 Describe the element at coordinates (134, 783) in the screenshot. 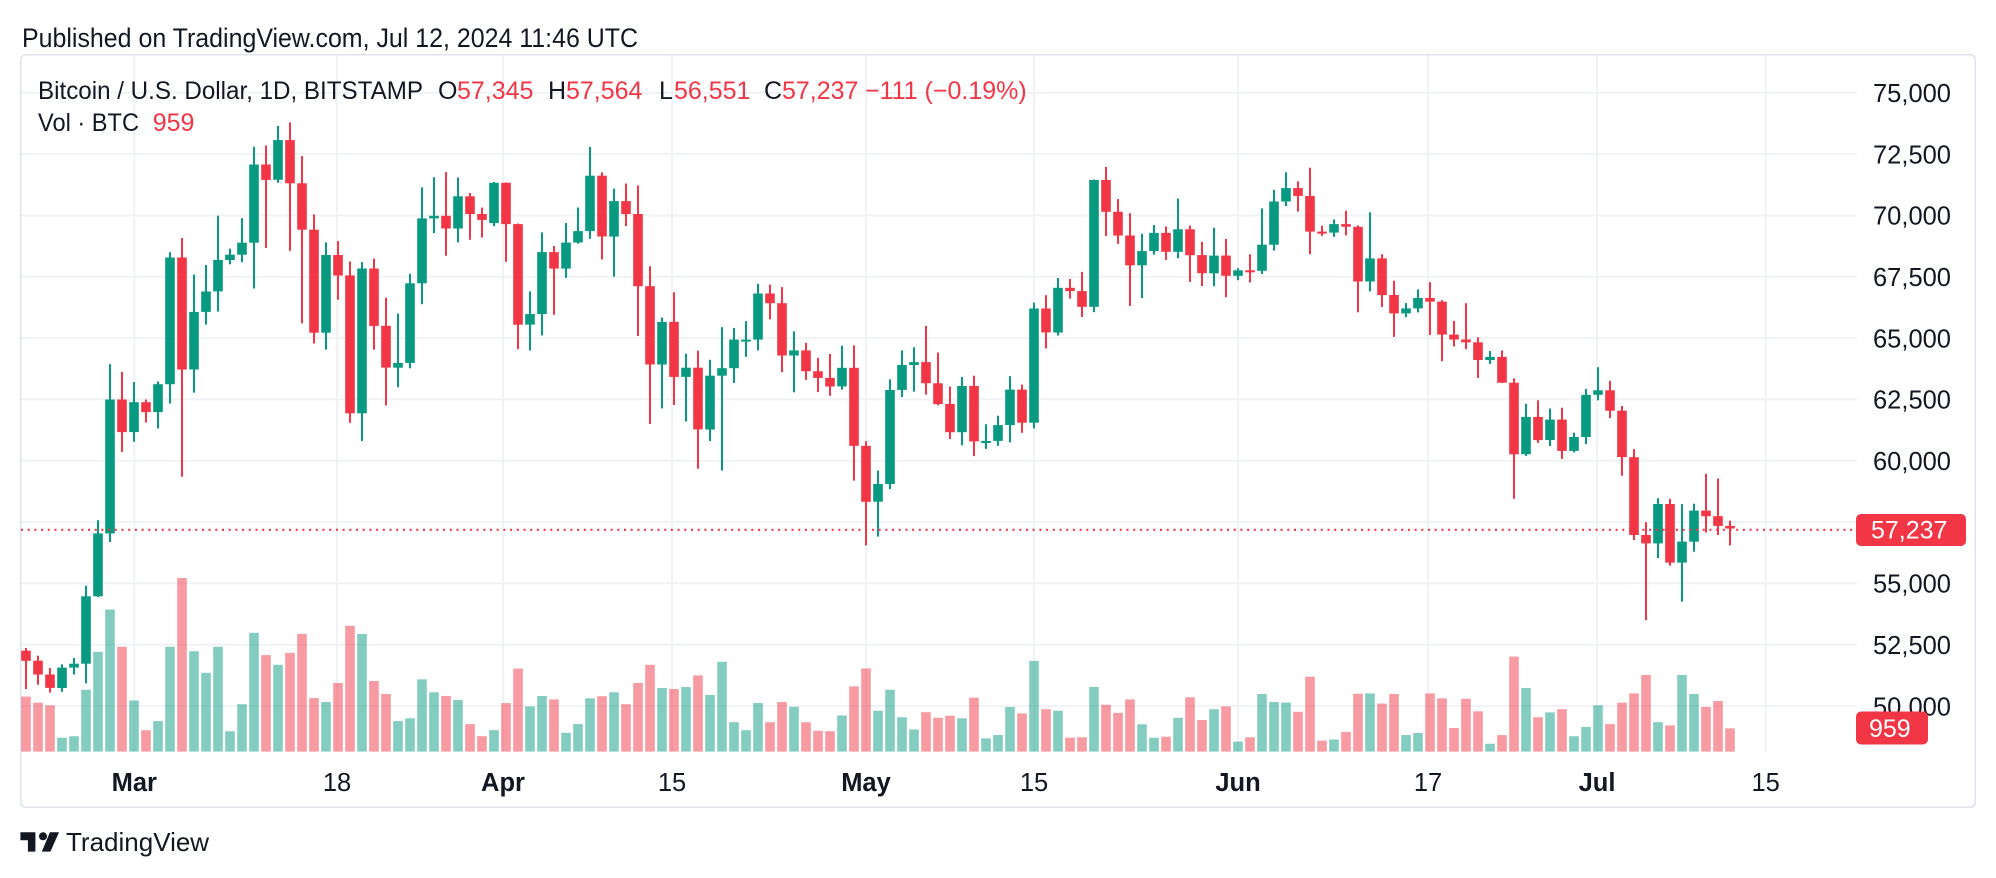

I see `svg-text: Mar` at that location.